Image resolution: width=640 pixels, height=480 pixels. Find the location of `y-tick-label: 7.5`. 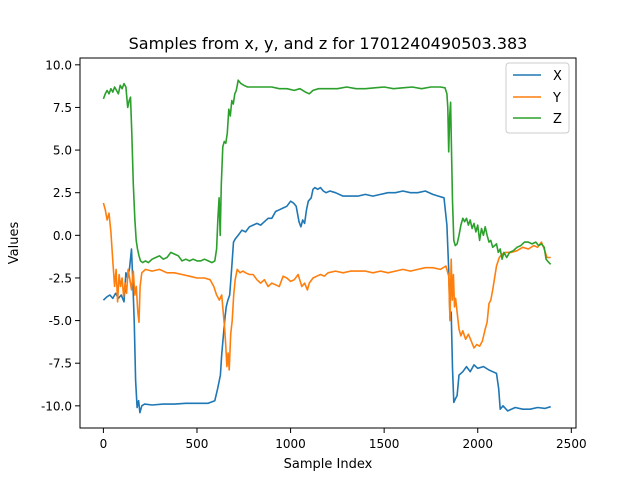

y-tick-label: 7.5 is located at coordinates (62, 108).